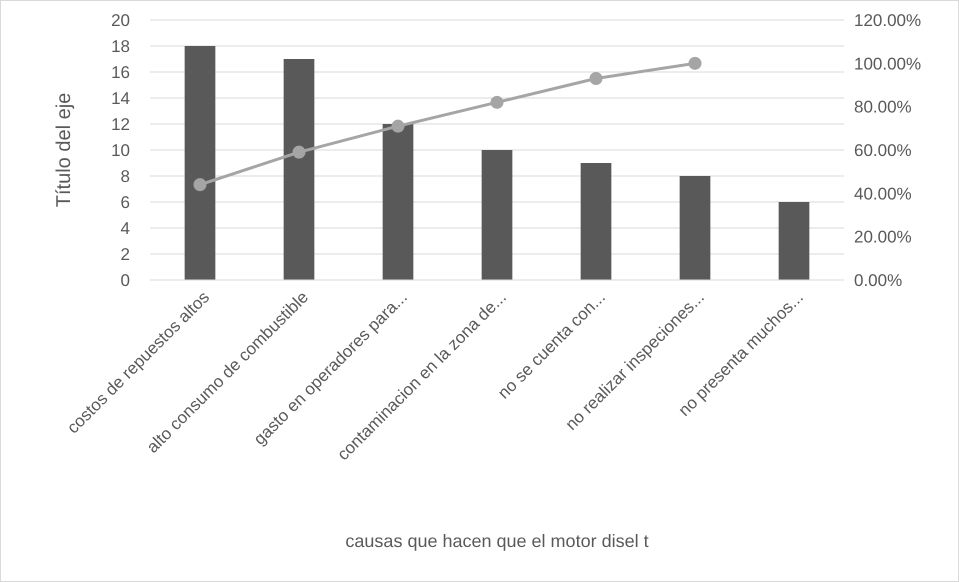  Describe the element at coordinates (120, 98) in the screenshot. I see `y-tick-label: 14` at that location.